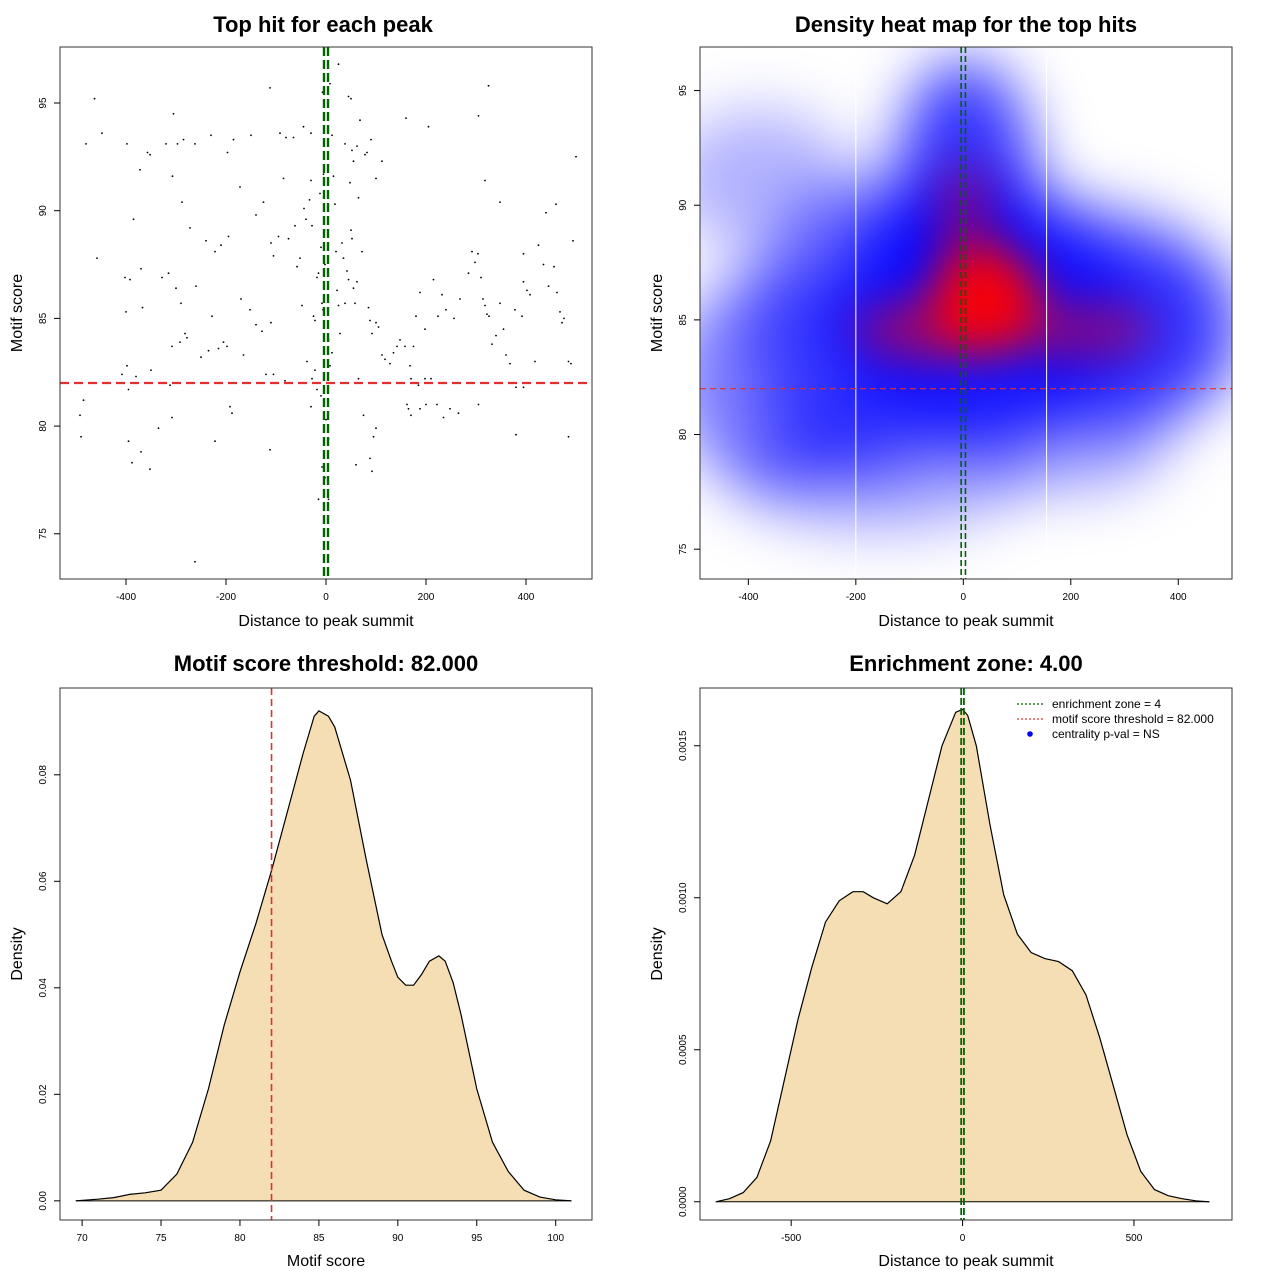  What do you see at coordinates (1133, 719) in the screenshot?
I see `legend-threshold-label: motif score threshold = 82.000` at bounding box center [1133, 719].